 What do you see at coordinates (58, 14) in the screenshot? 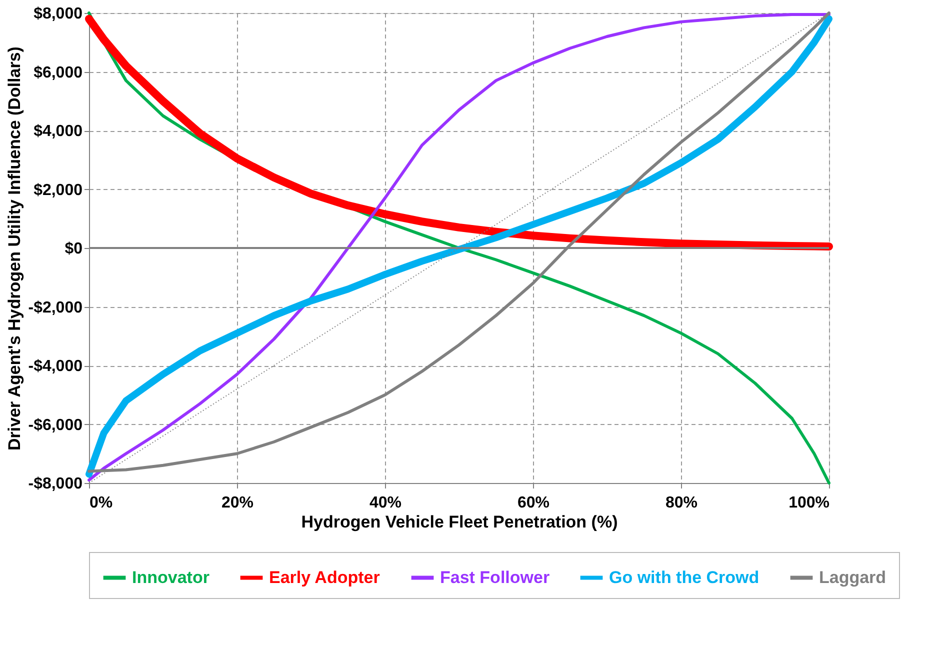
I see `y-tick-label: $8,000` at bounding box center [58, 14].